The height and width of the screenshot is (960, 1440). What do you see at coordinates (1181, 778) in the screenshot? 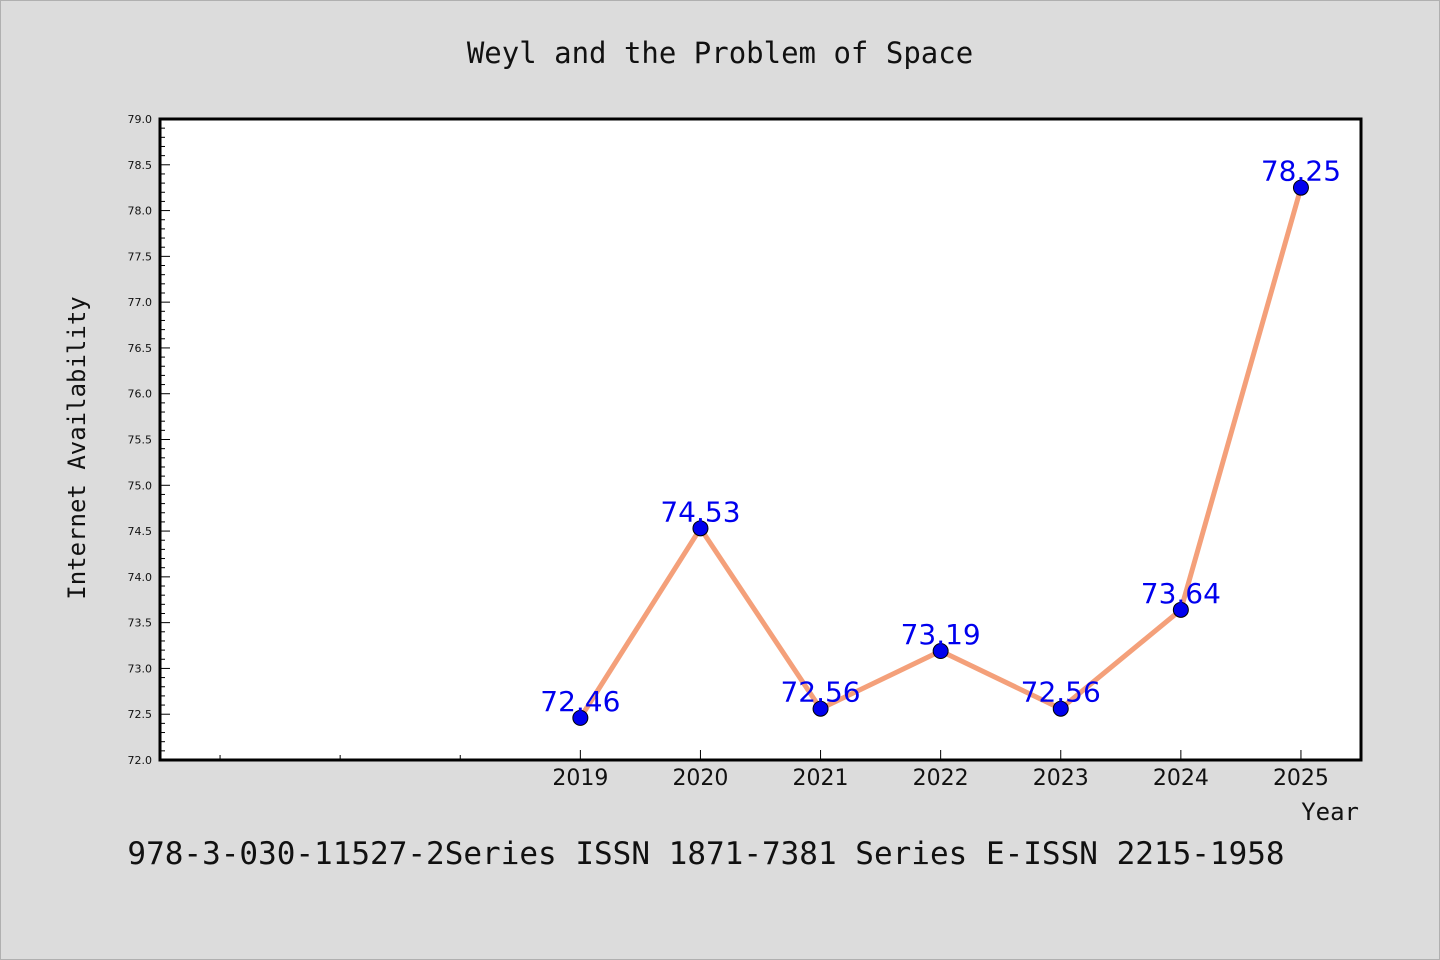
I see `x-tick-label: 2024` at bounding box center [1181, 778].